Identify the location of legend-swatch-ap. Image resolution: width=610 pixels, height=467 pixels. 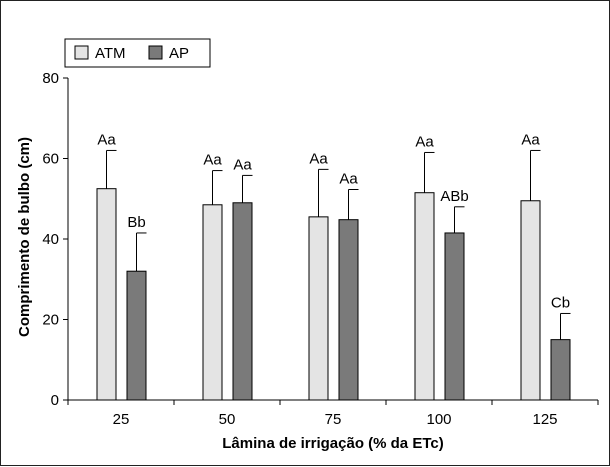
(155, 52).